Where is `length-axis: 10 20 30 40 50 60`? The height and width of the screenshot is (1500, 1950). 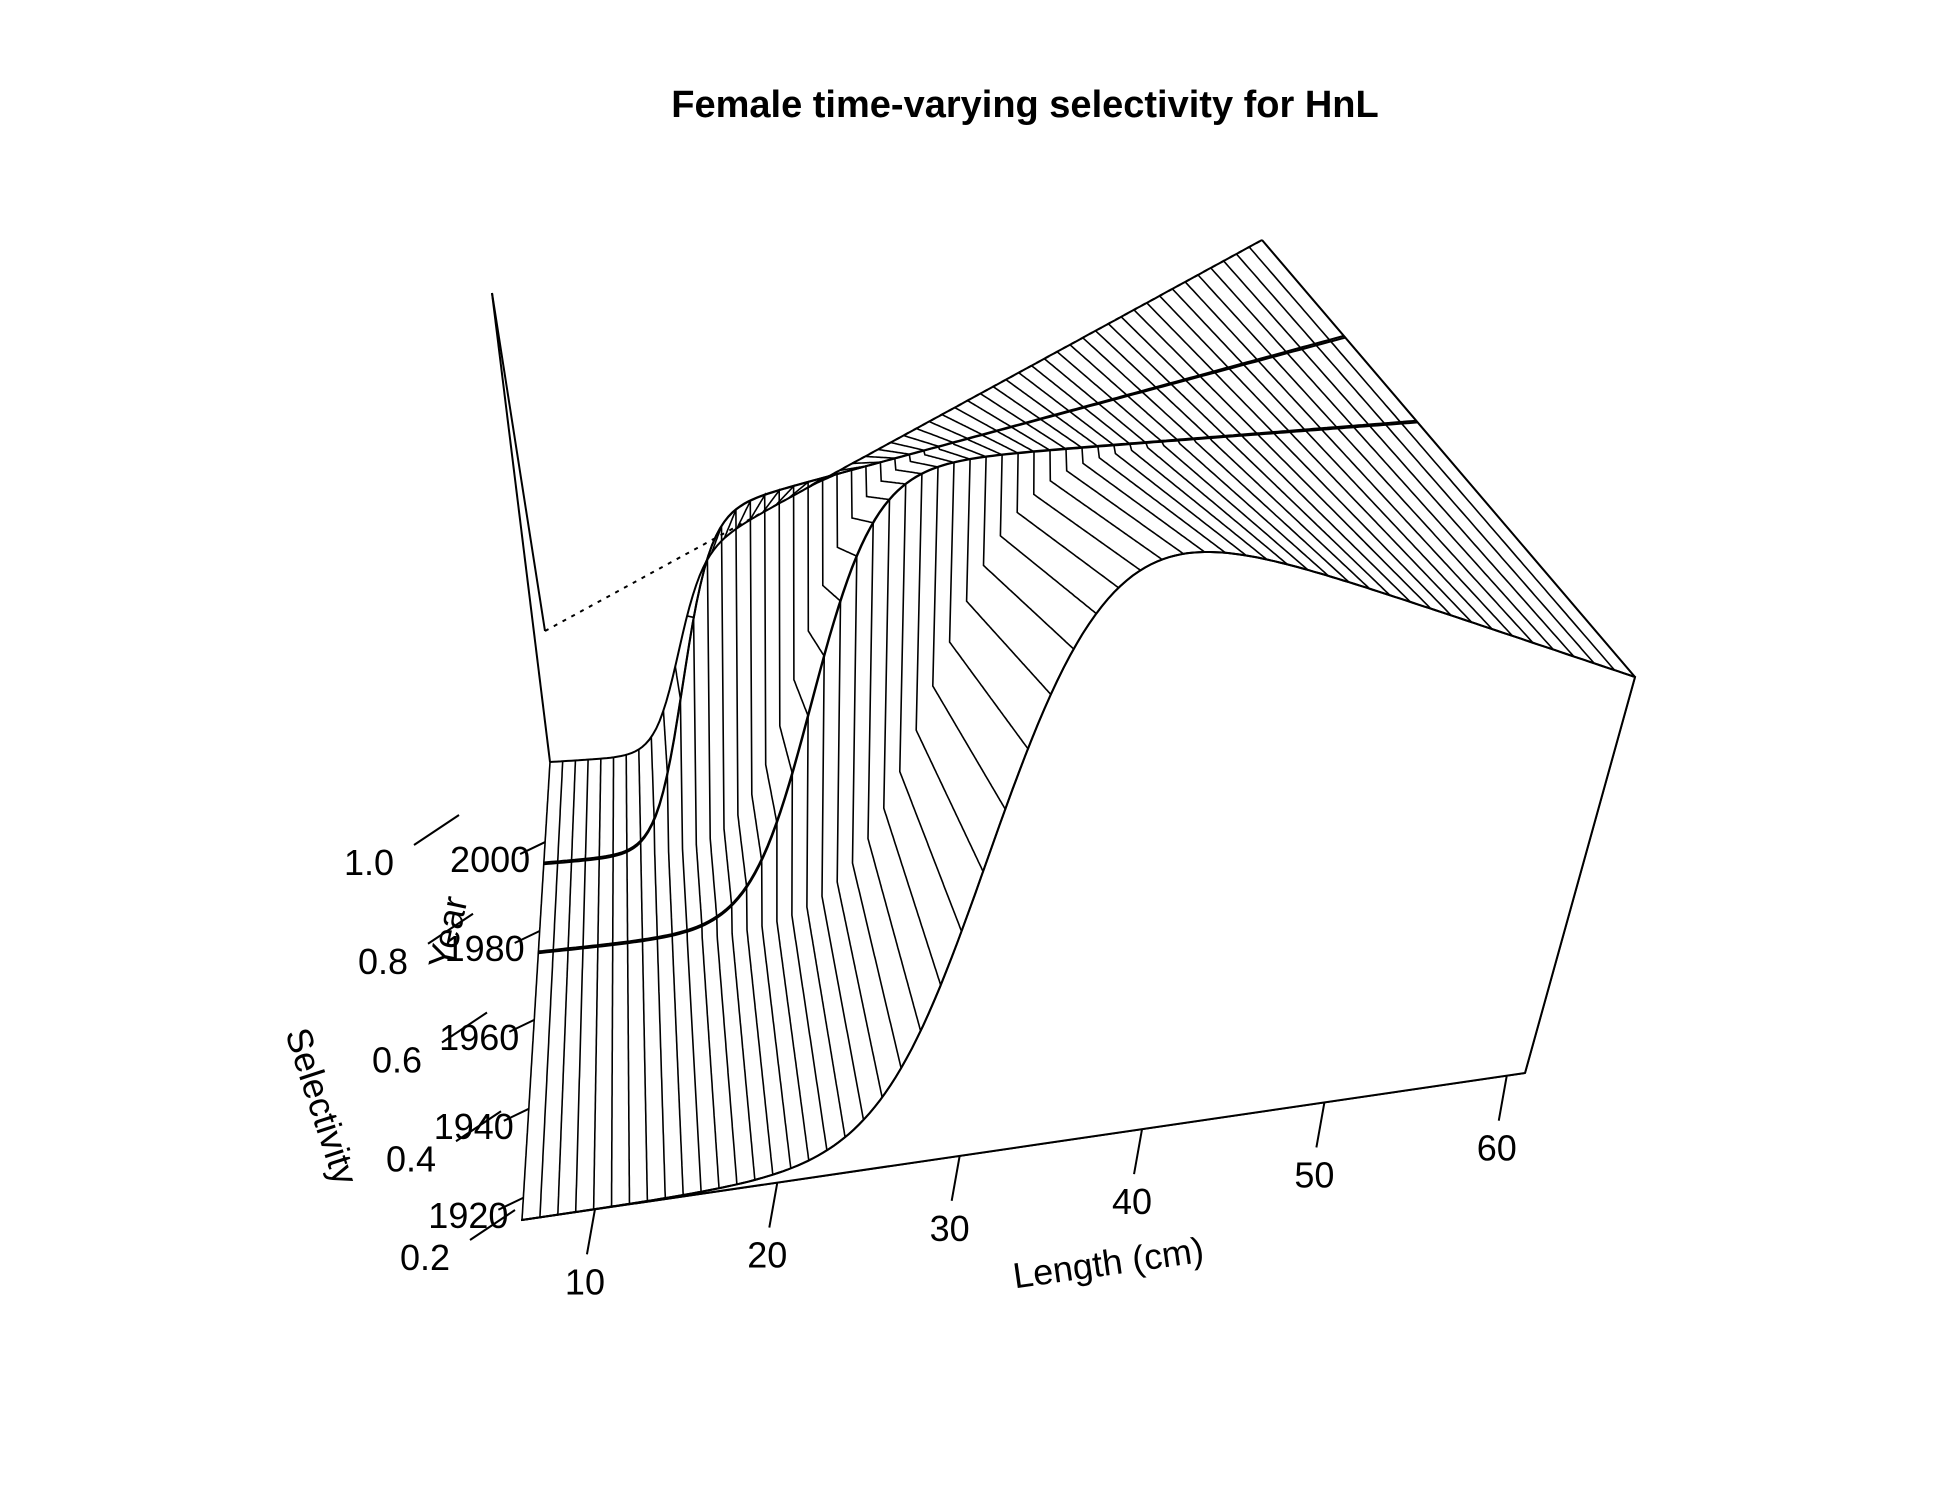 length-axis: 10 20 30 40 50 60 is located at coordinates (1041, 1188).